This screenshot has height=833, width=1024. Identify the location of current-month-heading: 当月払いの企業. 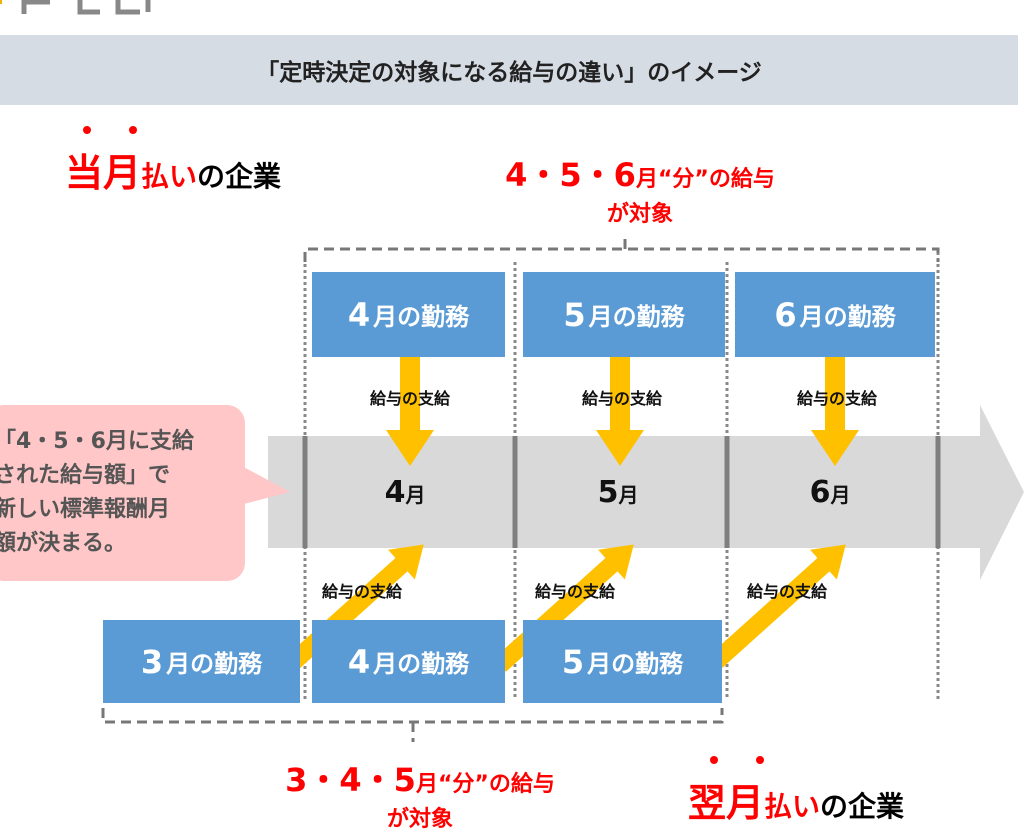
(173, 169).